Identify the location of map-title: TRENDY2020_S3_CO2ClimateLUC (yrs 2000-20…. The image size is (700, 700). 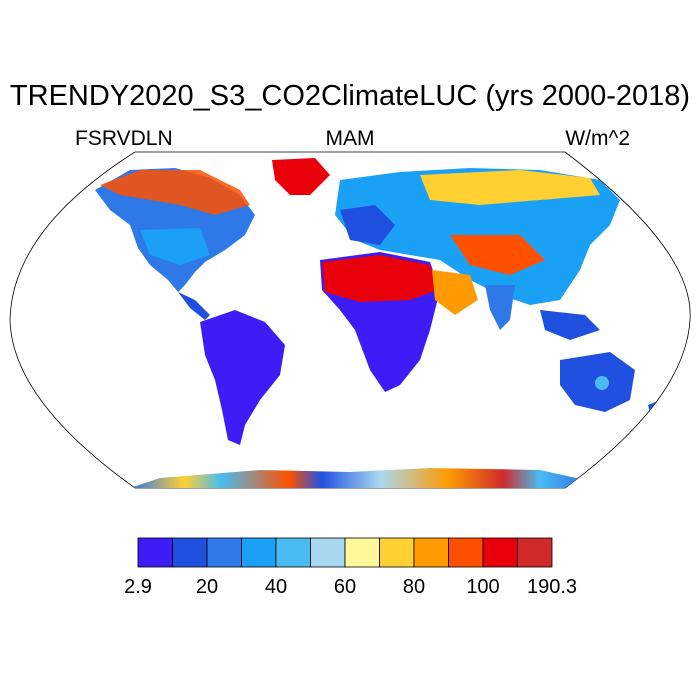
(350, 96).